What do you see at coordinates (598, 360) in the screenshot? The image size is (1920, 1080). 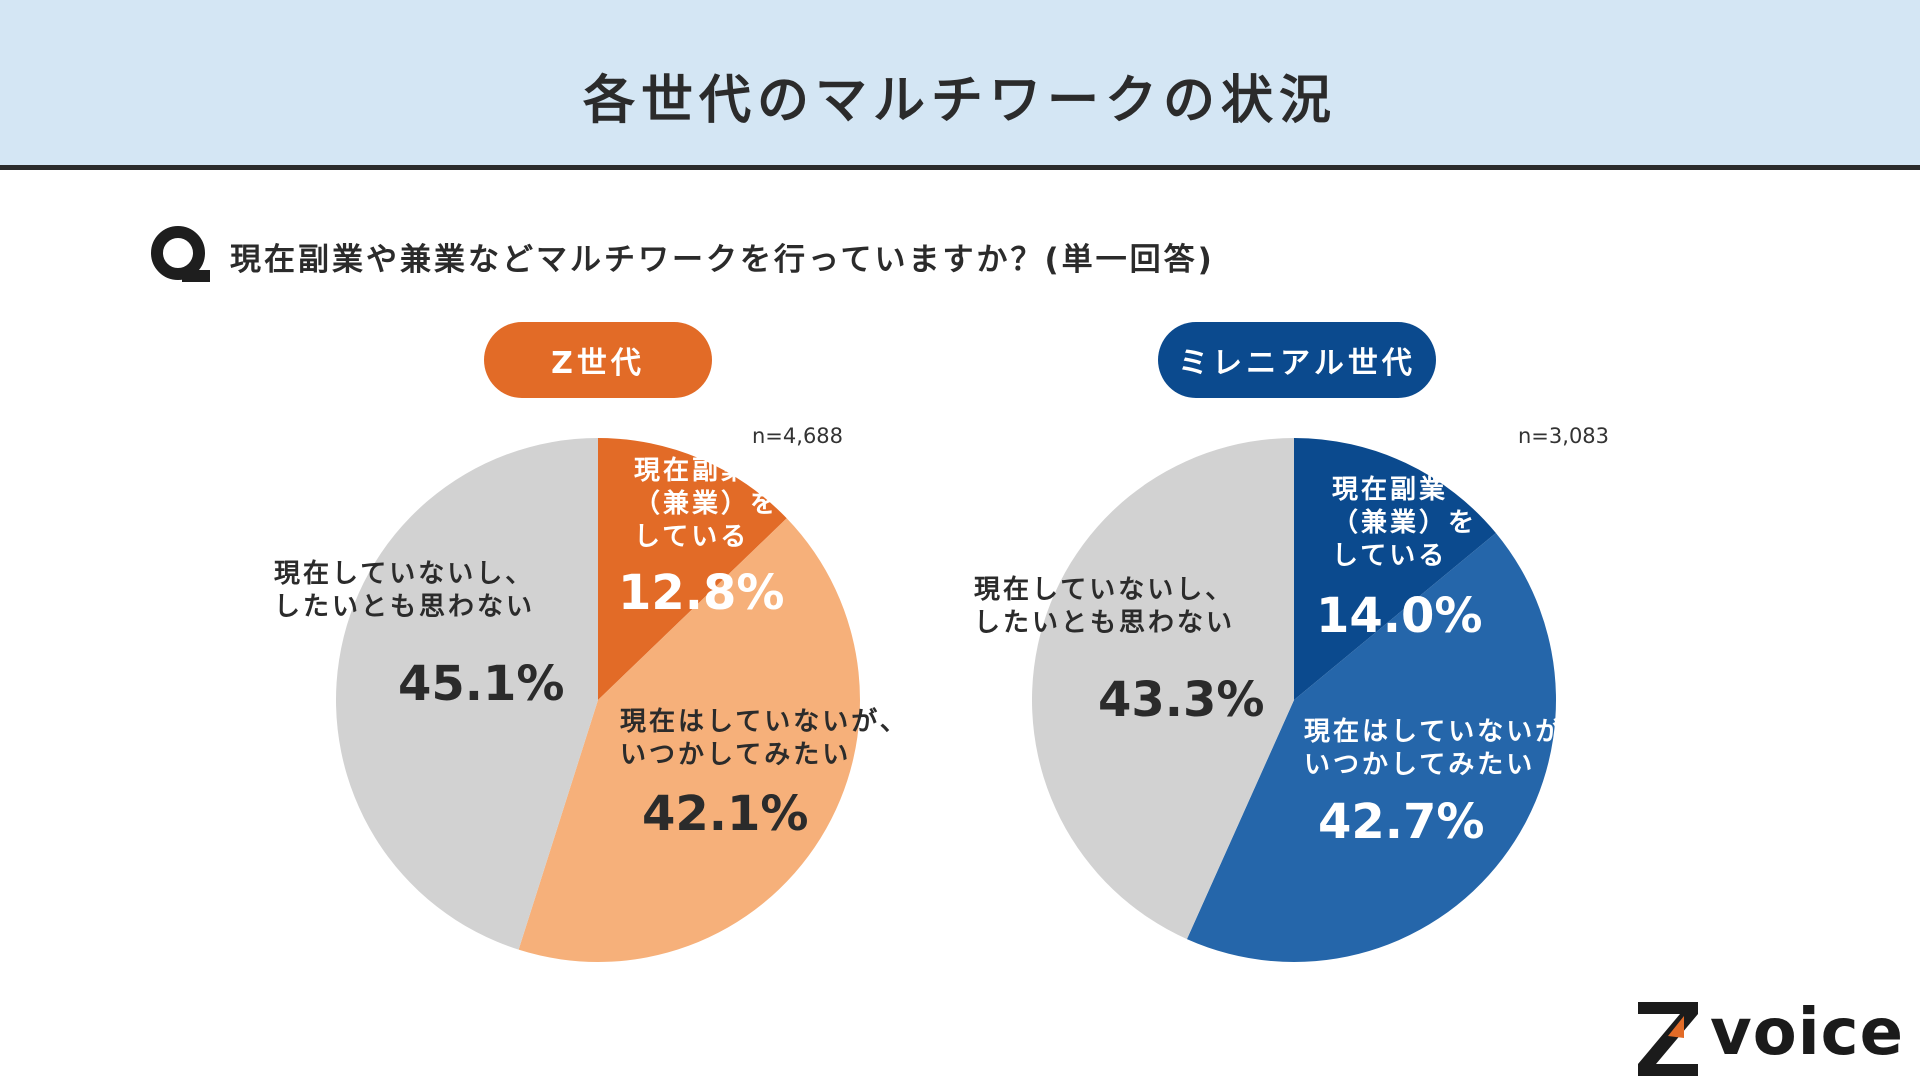 I see `gen-z-pill: Z世代` at bounding box center [598, 360].